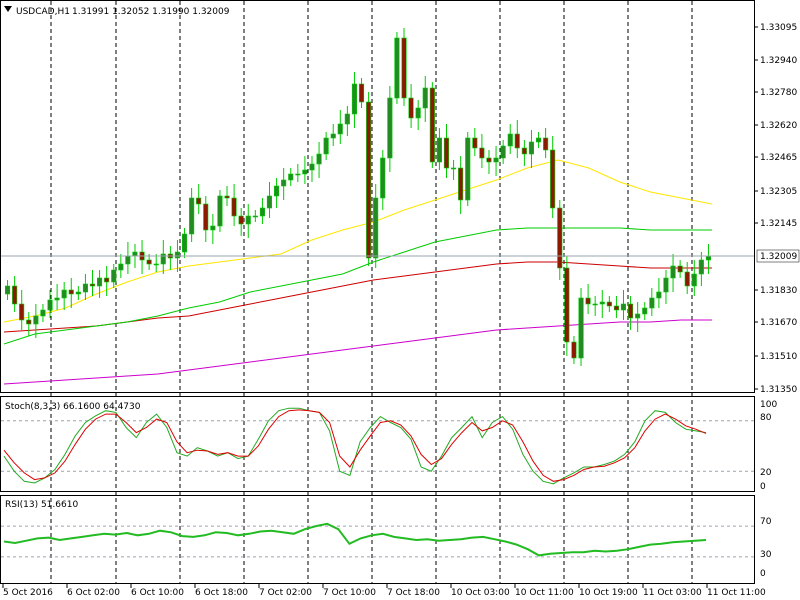  I want to click on symbol-timeframe: USDCAD,H1, so click(43, 12).